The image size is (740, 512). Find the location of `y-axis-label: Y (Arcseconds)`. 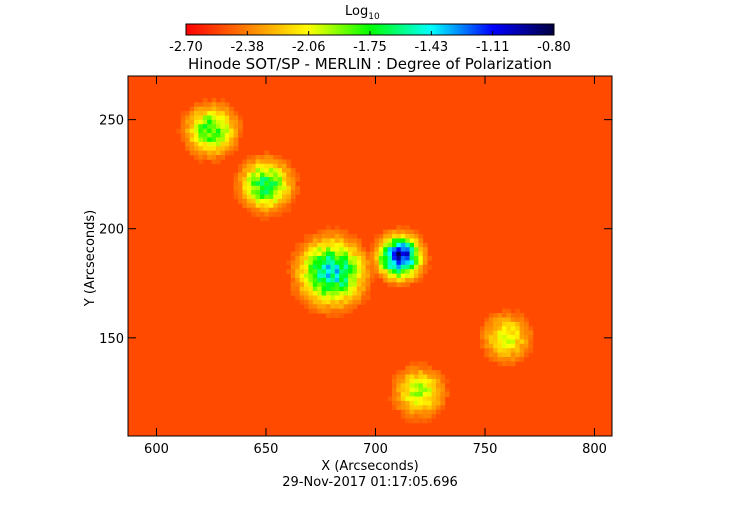

y-axis-label: Y (Arcseconds) is located at coordinates (90, 258).